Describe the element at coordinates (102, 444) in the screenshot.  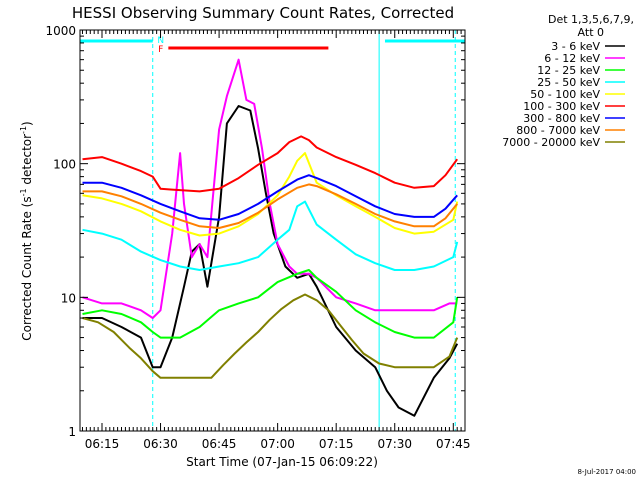
I see `x-tick-label: 06:15` at that location.